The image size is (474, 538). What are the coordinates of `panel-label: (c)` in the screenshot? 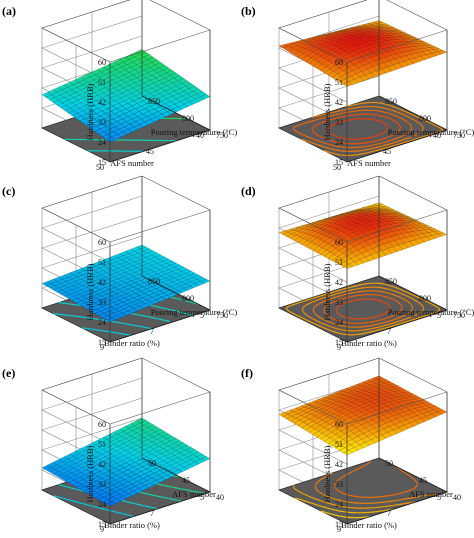 It's located at (8, 191).